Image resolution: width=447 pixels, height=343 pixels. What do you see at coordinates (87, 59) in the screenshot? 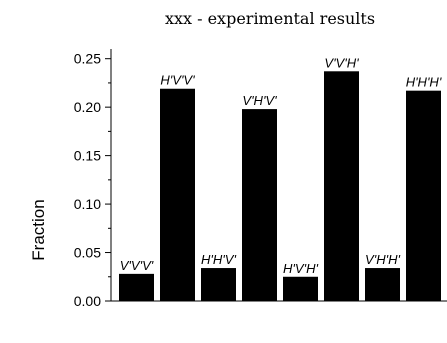
I see `y-tick-label: 0.25` at bounding box center [87, 59].